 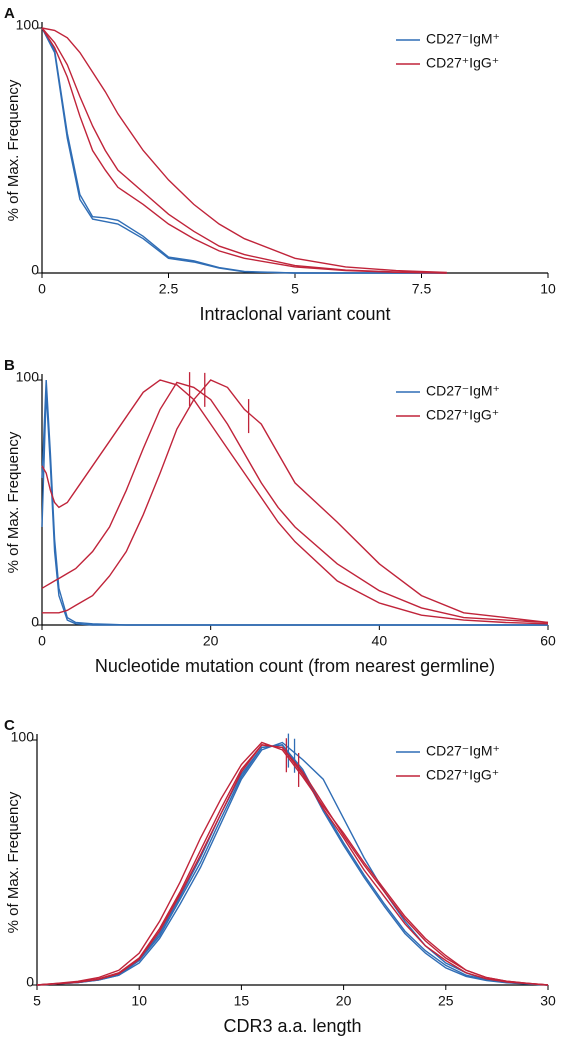 What do you see at coordinates (9, 725) in the screenshot?
I see `panel-label: C` at bounding box center [9, 725].